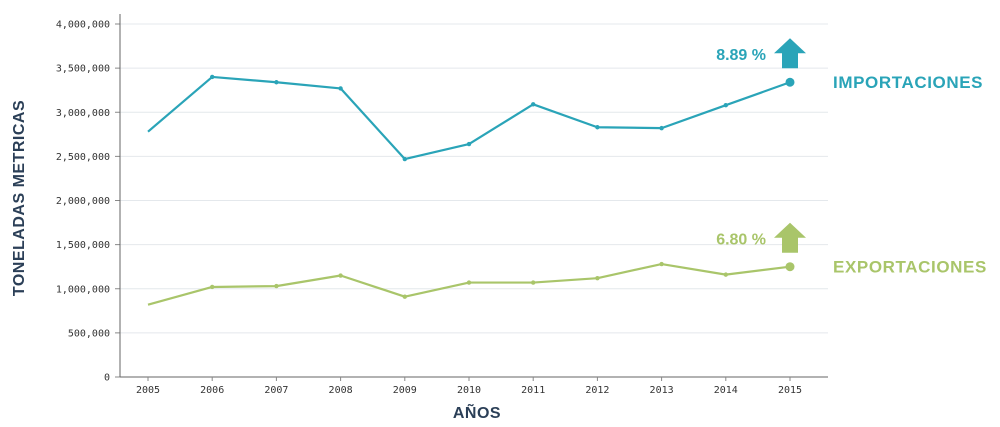 The height and width of the screenshot is (427, 1000). I want to click on y-tick-label: 3,500,000, so click(83, 69).